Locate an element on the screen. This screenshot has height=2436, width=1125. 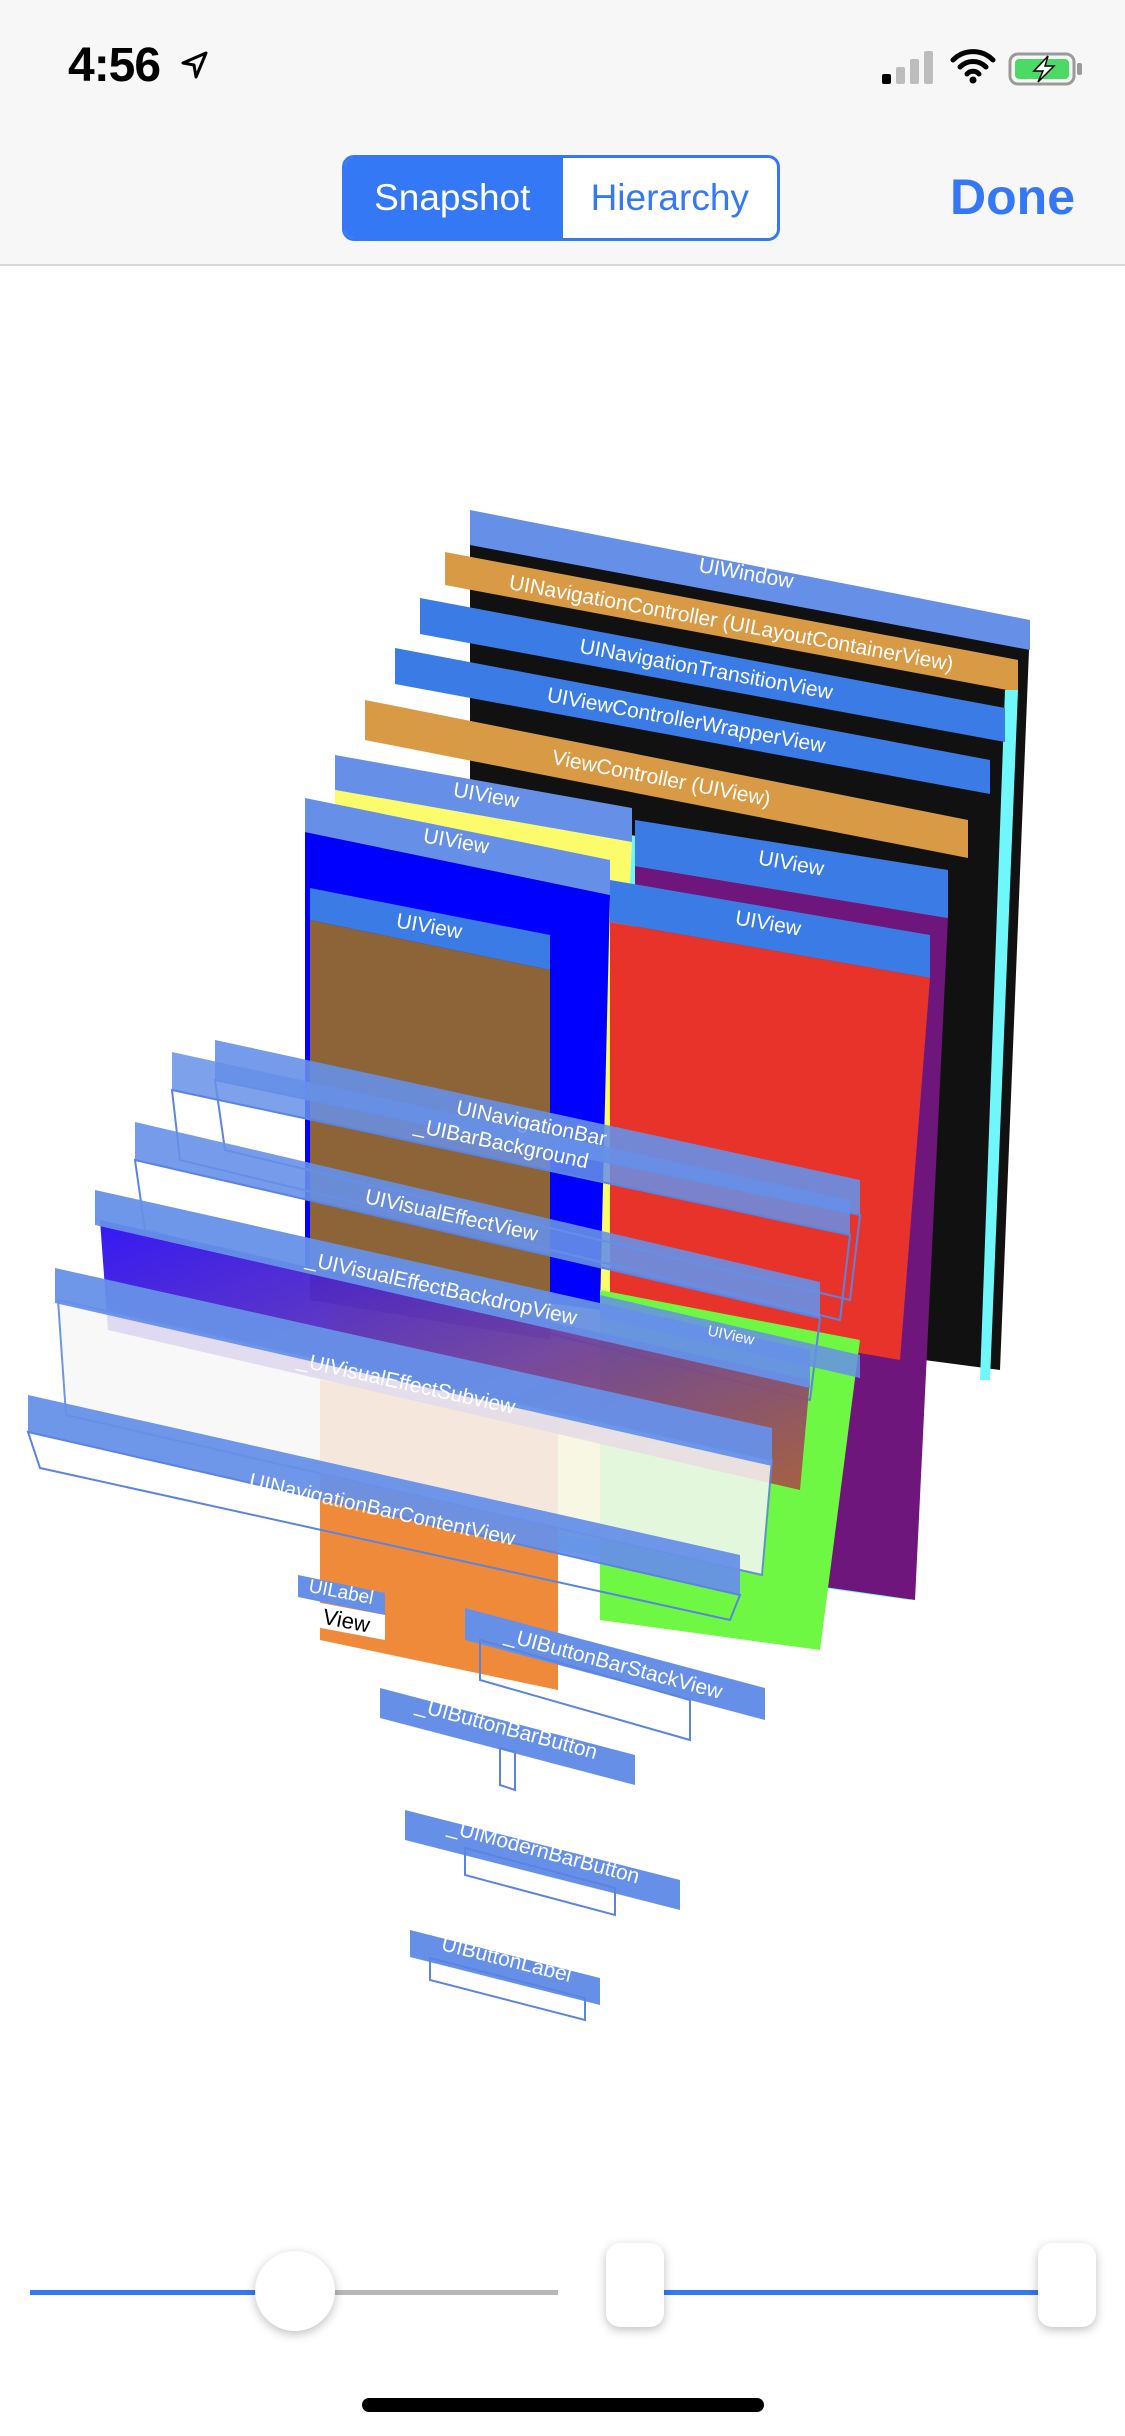
layer-uinavigationcontroller-header is located at coordinates (731, 622).